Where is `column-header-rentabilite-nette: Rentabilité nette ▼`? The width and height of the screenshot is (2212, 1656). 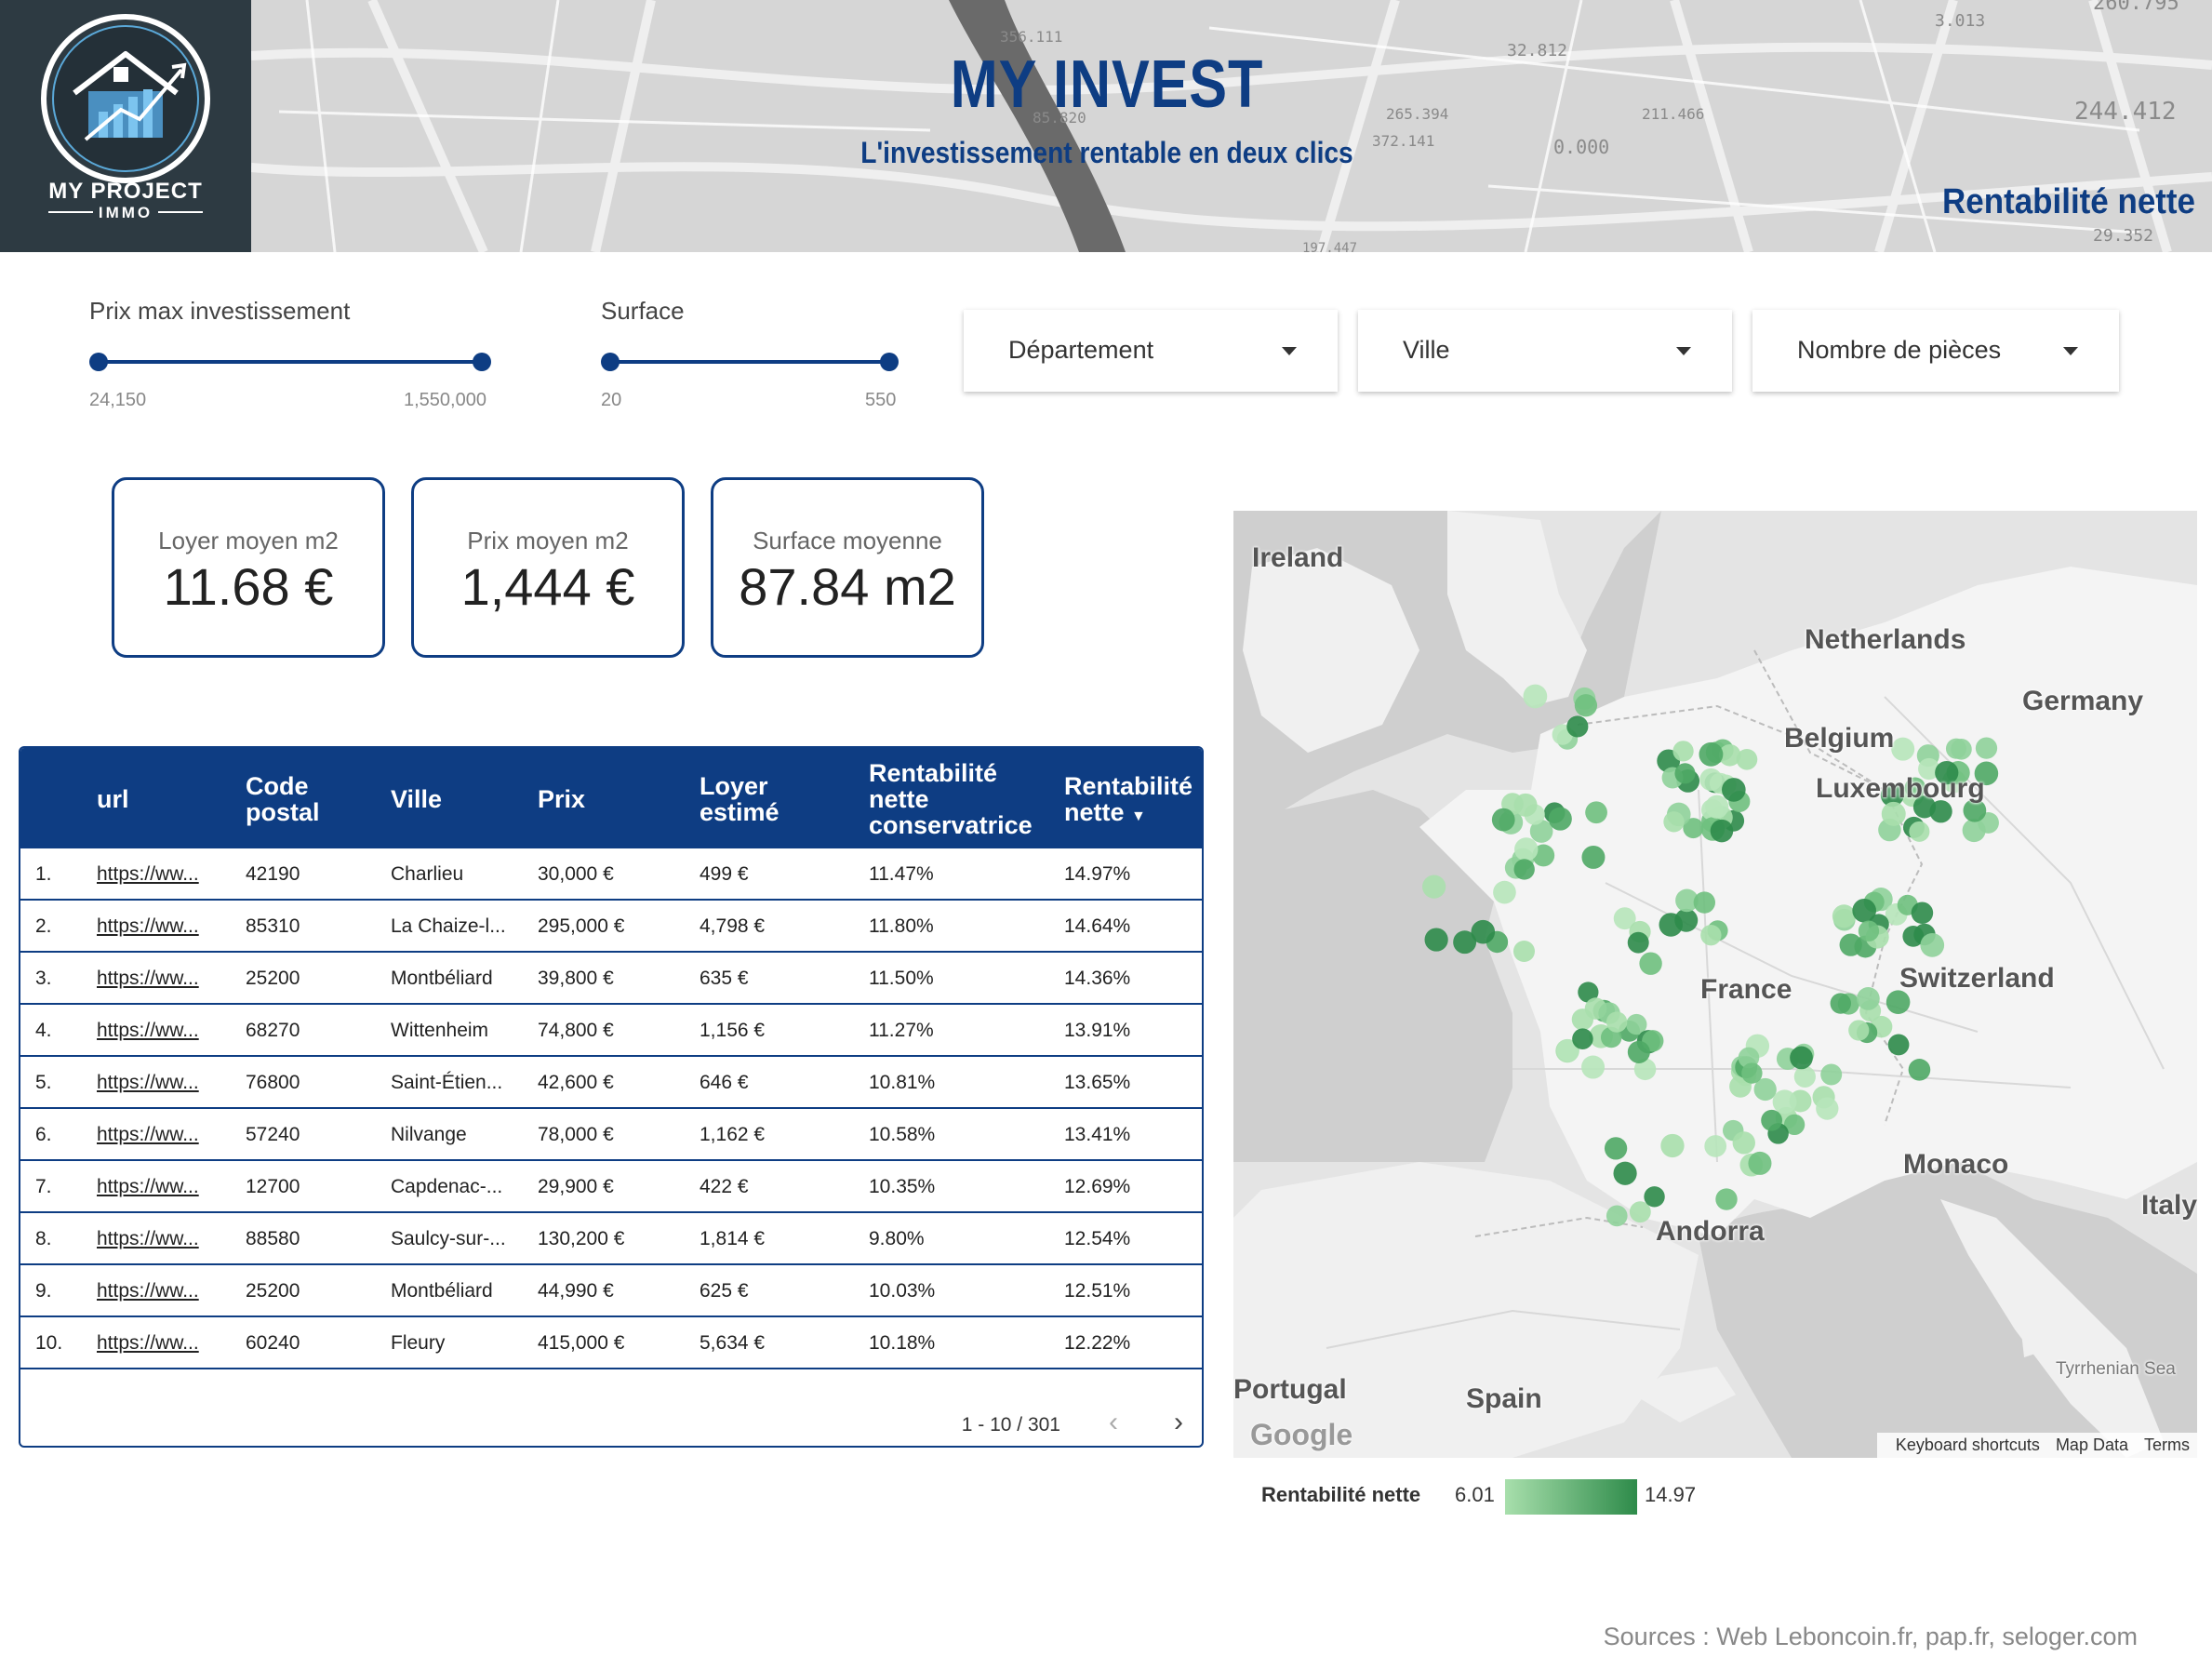 column-header-rentabilite-nette: Rentabilité nette ▼ is located at coordinates (1128, 802).